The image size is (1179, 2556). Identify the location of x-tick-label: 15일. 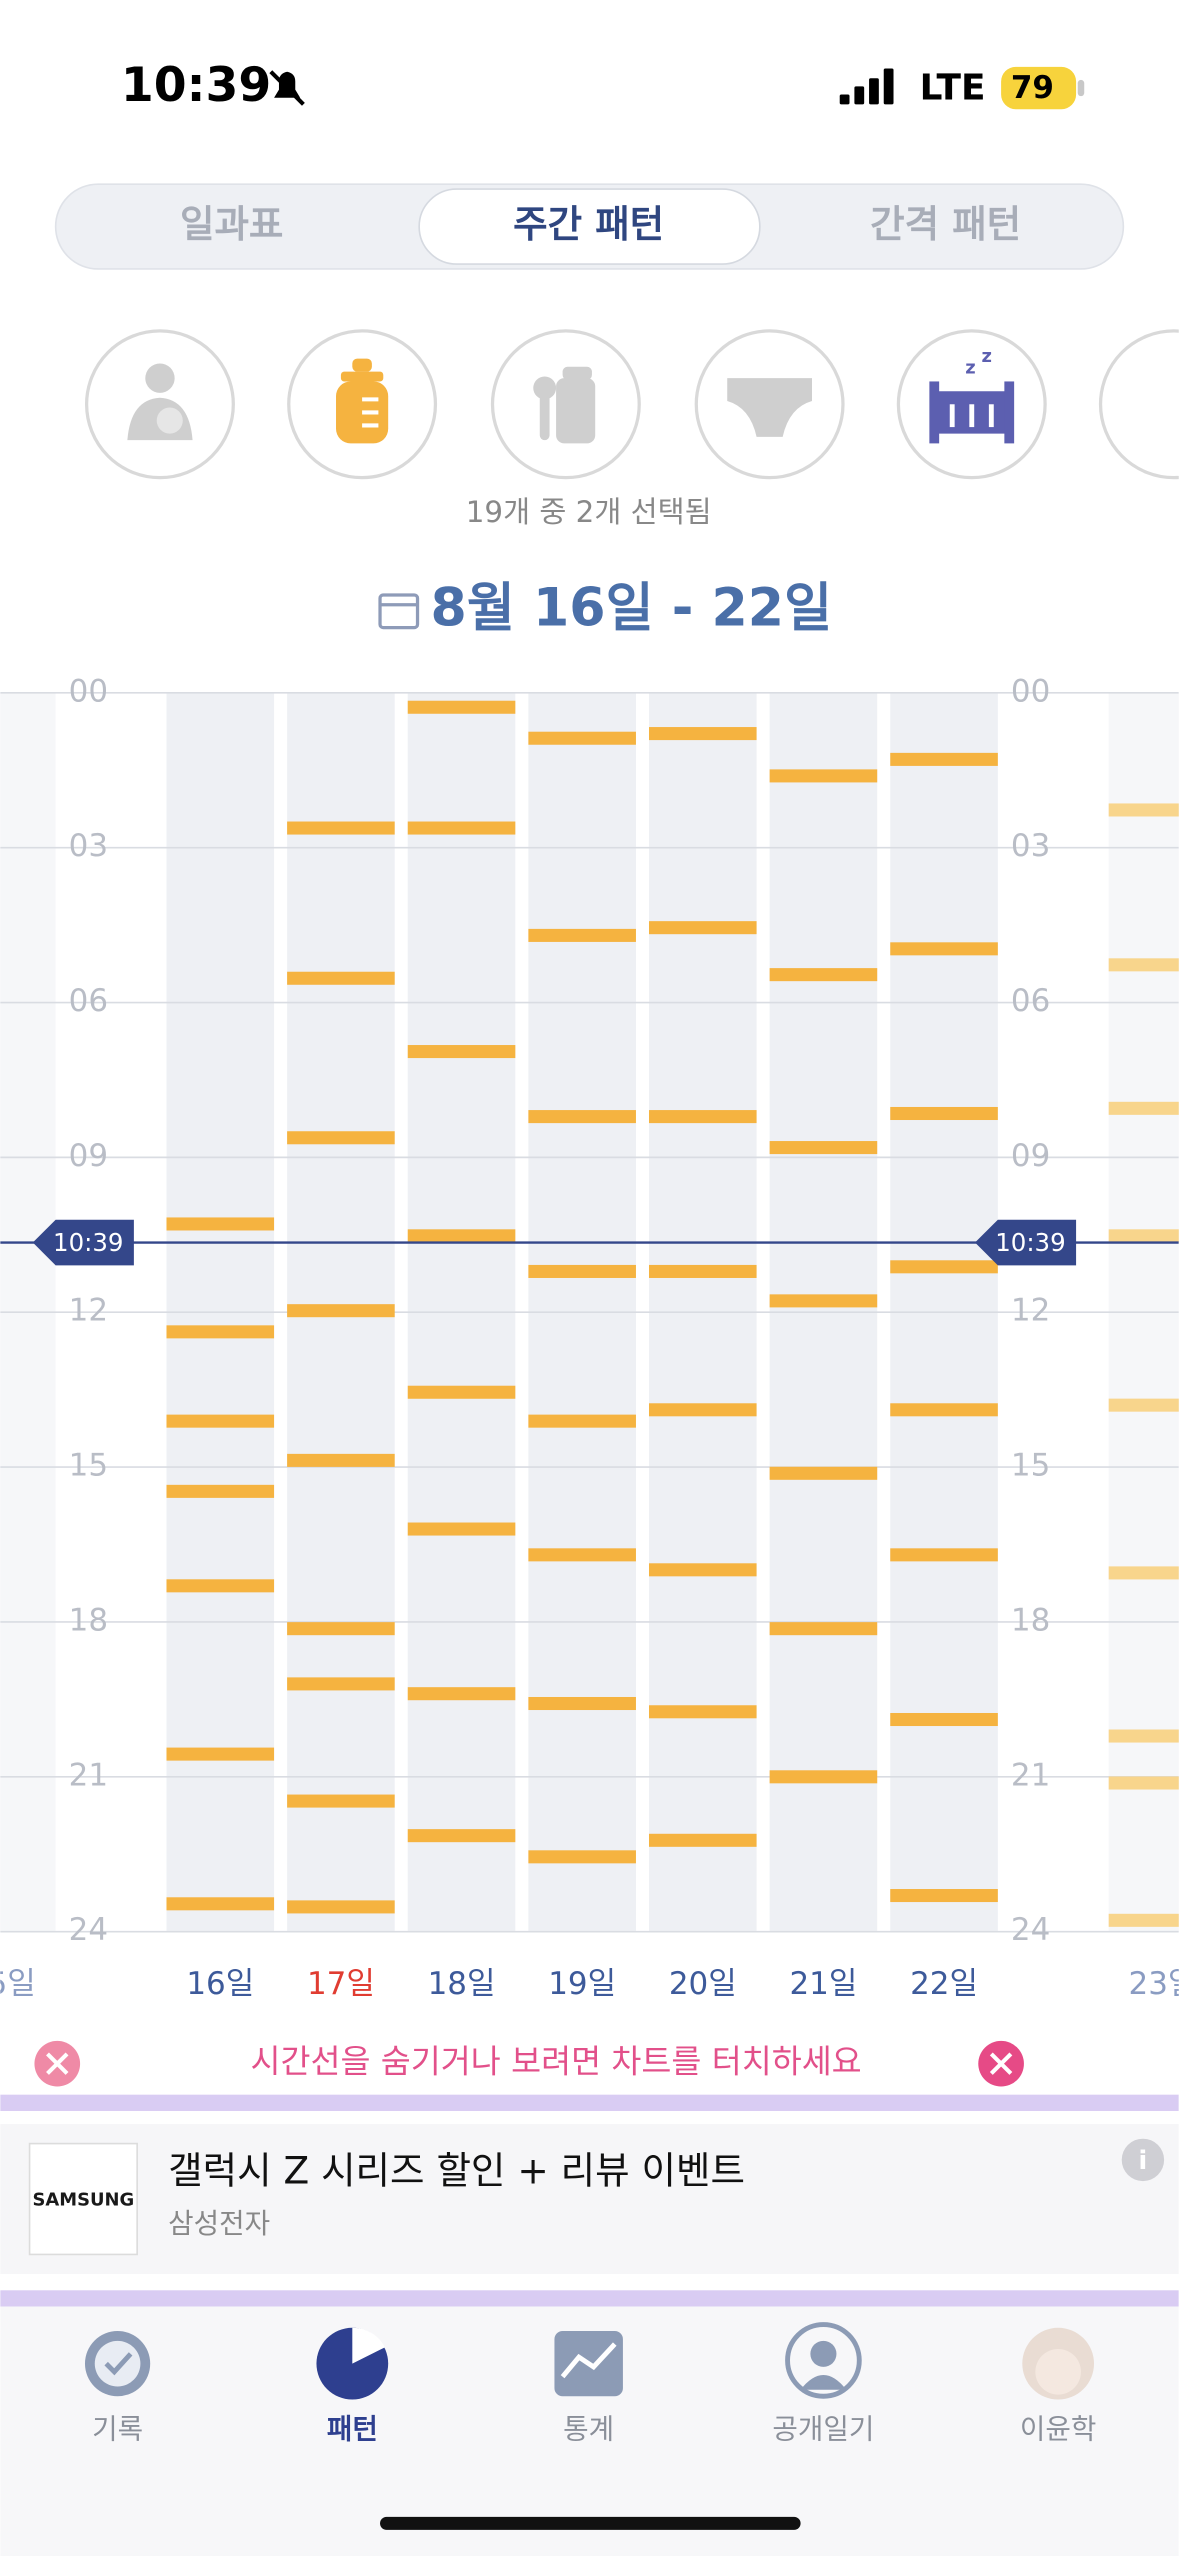
(18, 1984).